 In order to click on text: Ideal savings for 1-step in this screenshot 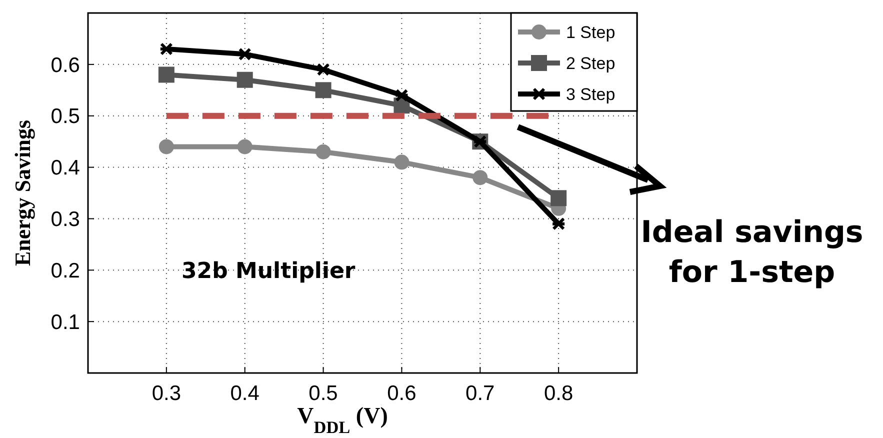, I will do `click(752, 252)`.